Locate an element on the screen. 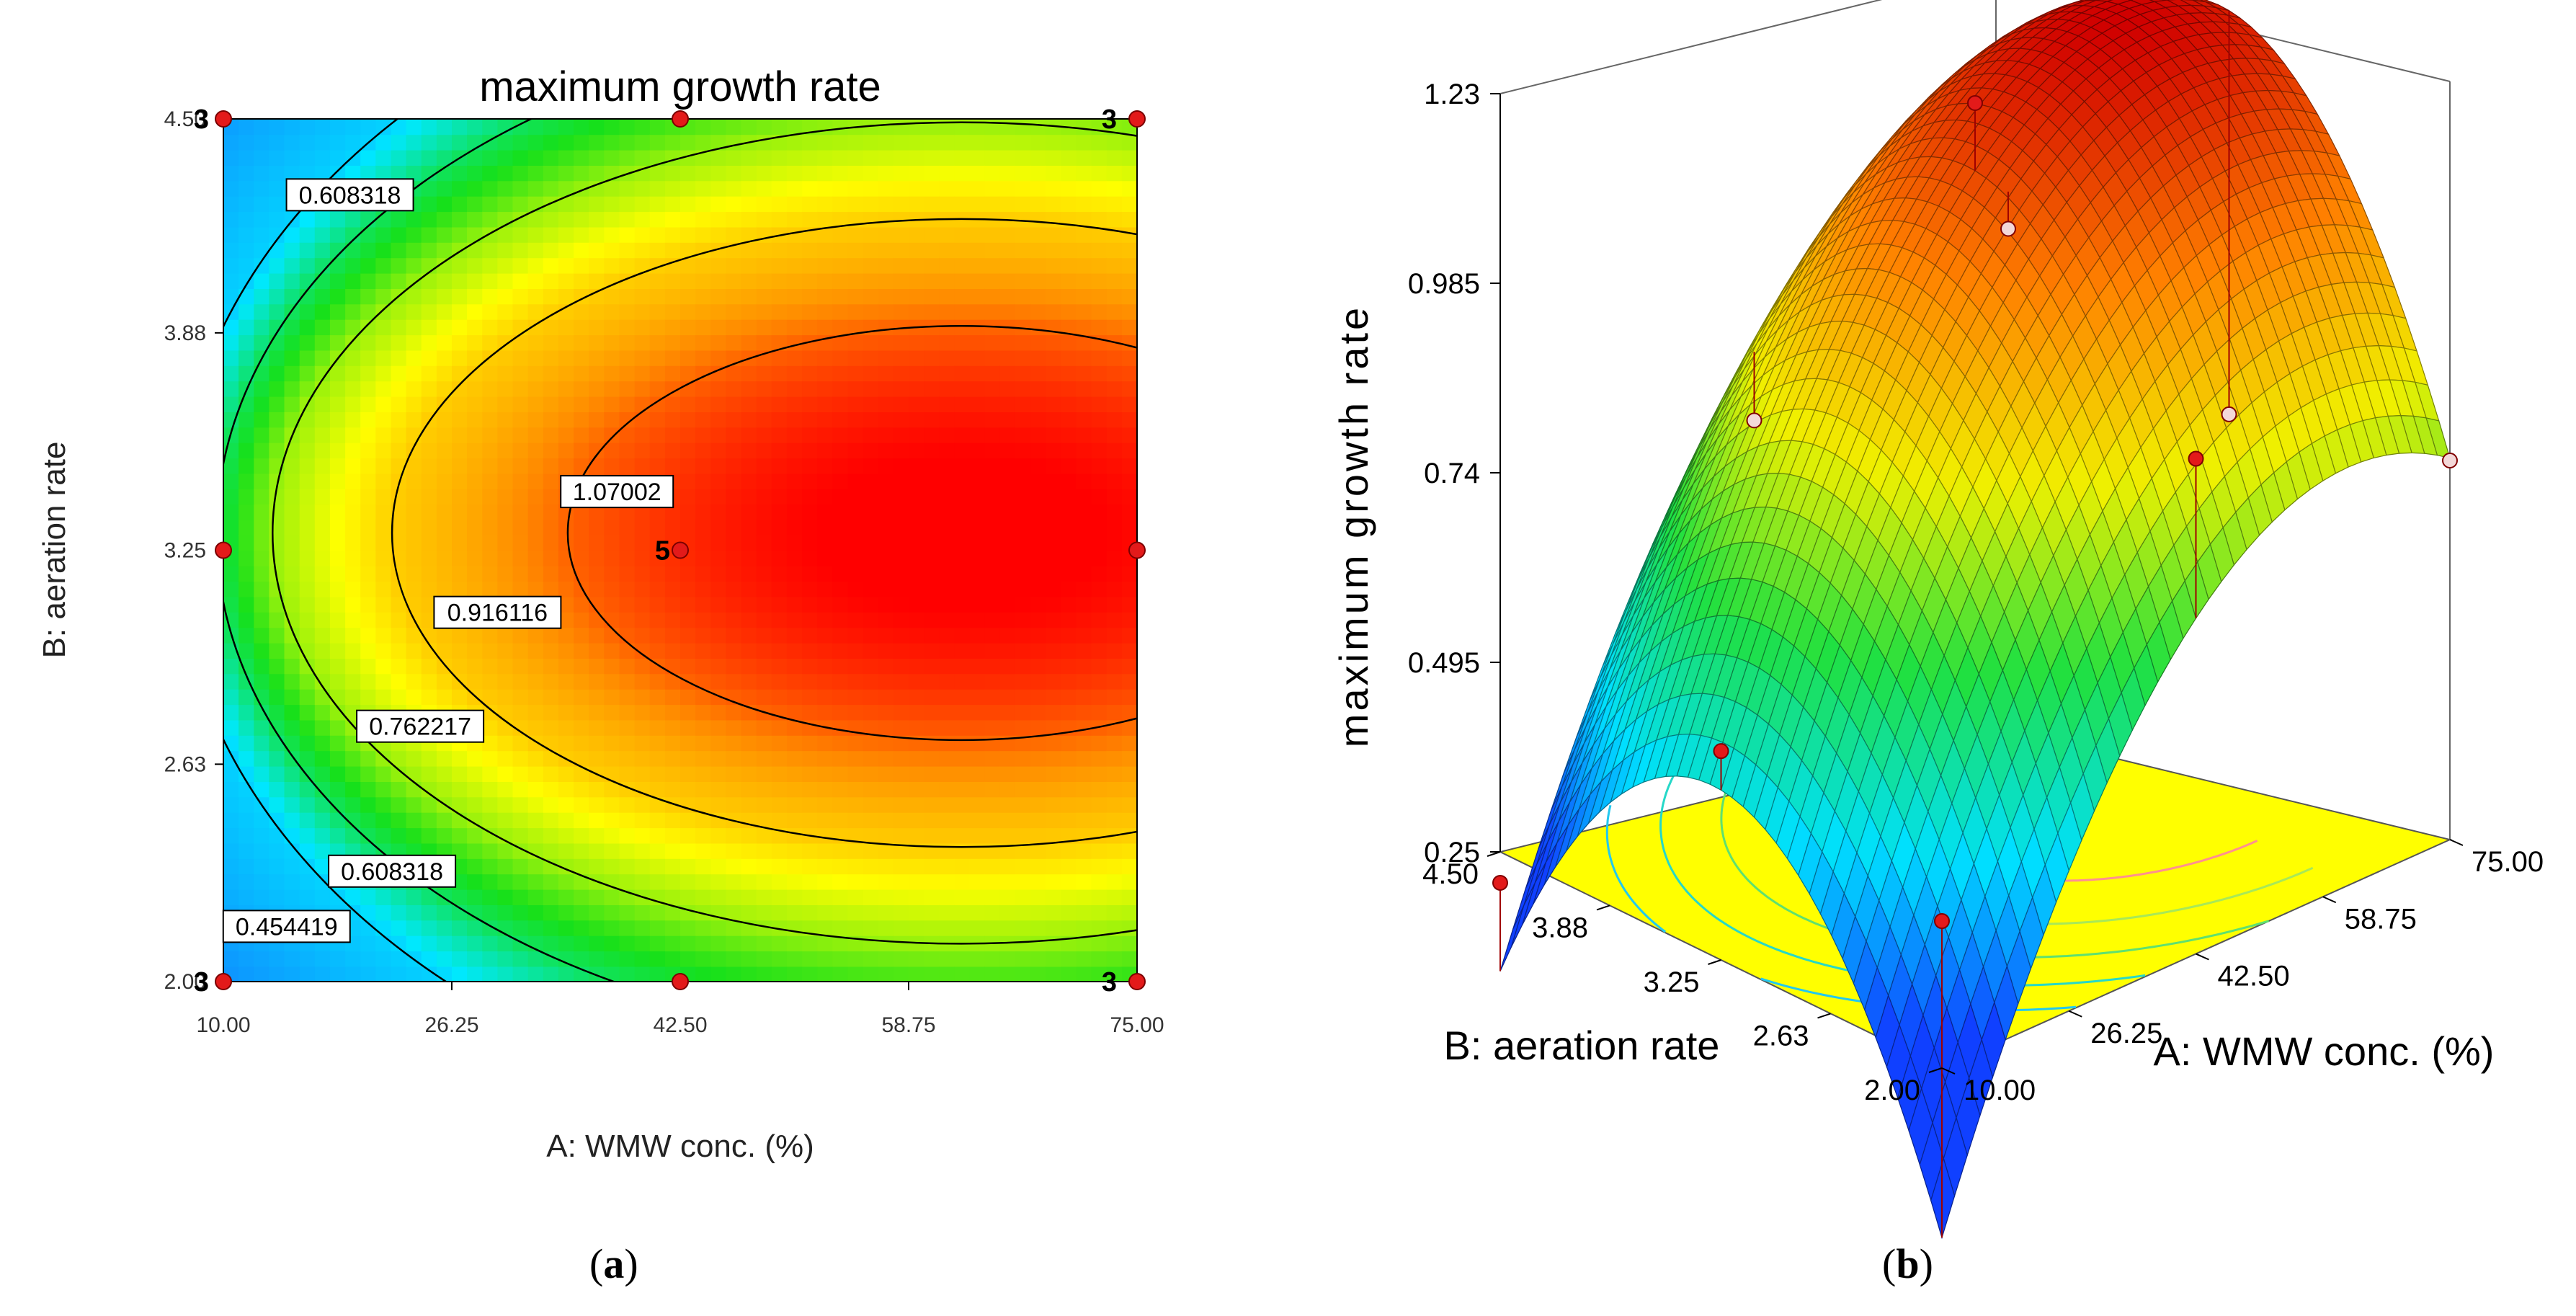  y-tick-label: 3.25 is located at coordinates (185, 551).